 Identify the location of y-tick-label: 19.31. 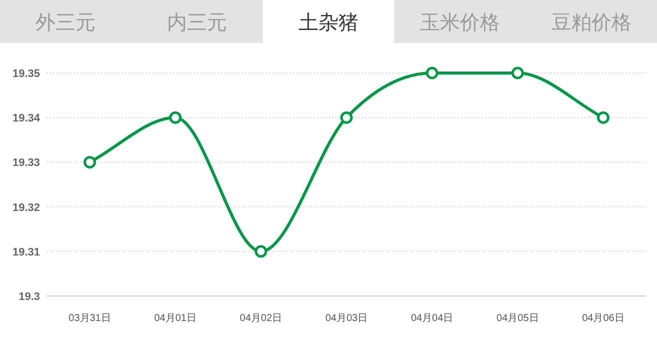
(26, 252).